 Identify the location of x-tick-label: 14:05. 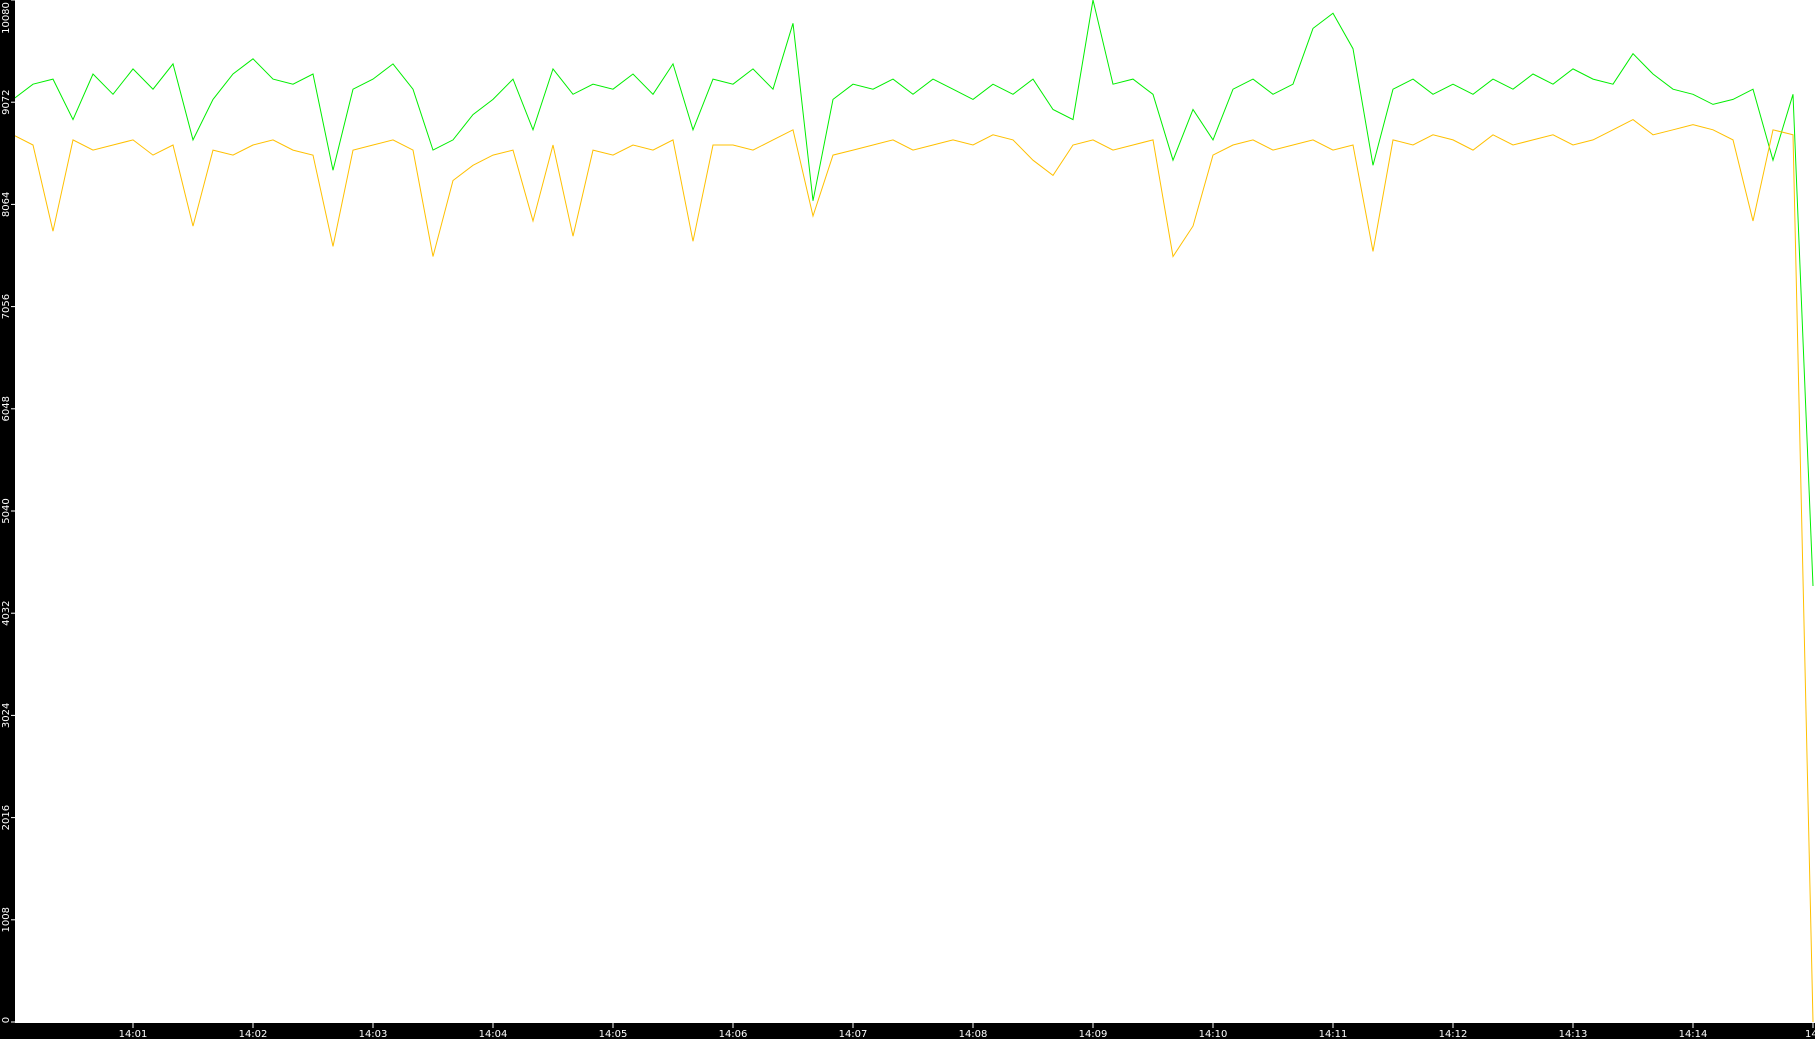
(613, 1034).